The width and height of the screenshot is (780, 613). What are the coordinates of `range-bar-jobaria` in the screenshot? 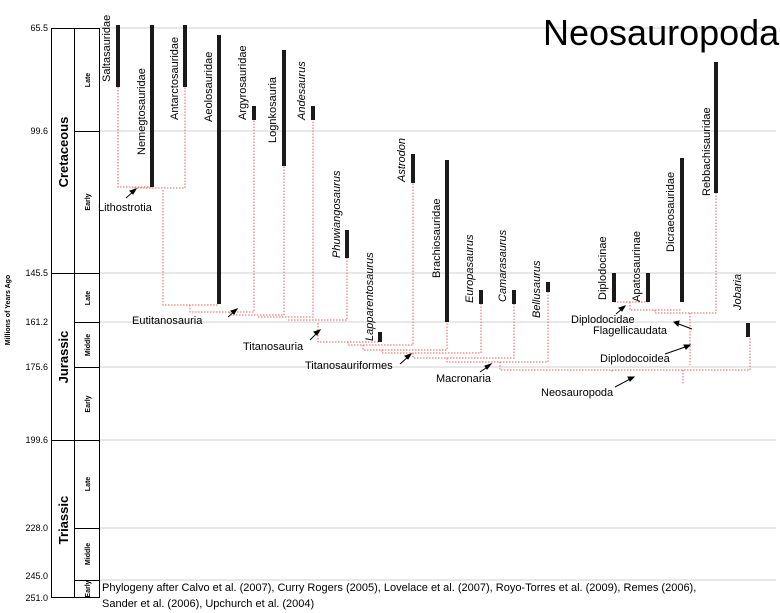 It's located at (748, 330).